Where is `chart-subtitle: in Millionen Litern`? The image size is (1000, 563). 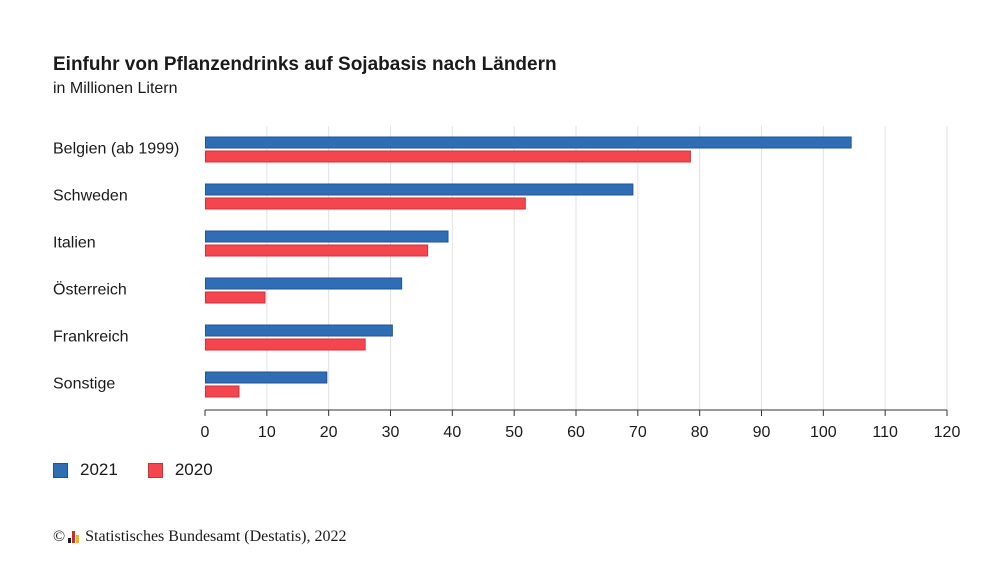 chart-subtitle: in Millionen Litern is located at coordinates (115, 88).